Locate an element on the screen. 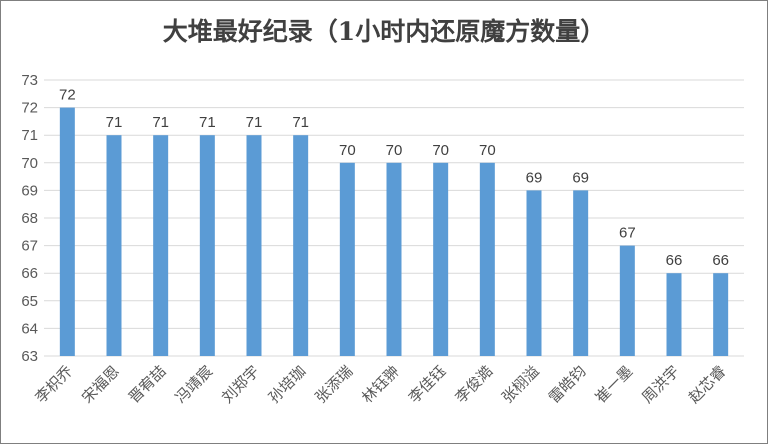  x-tick-label: 张栩溢 is located at coordinates (520, 384).